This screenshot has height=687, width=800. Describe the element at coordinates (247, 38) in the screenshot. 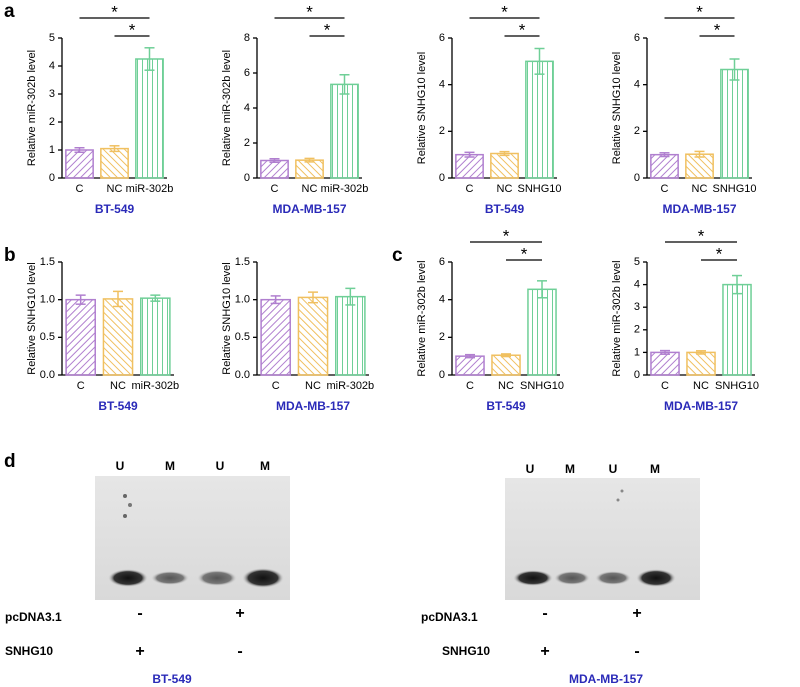

I see `y-tick-label: 8` at that location.